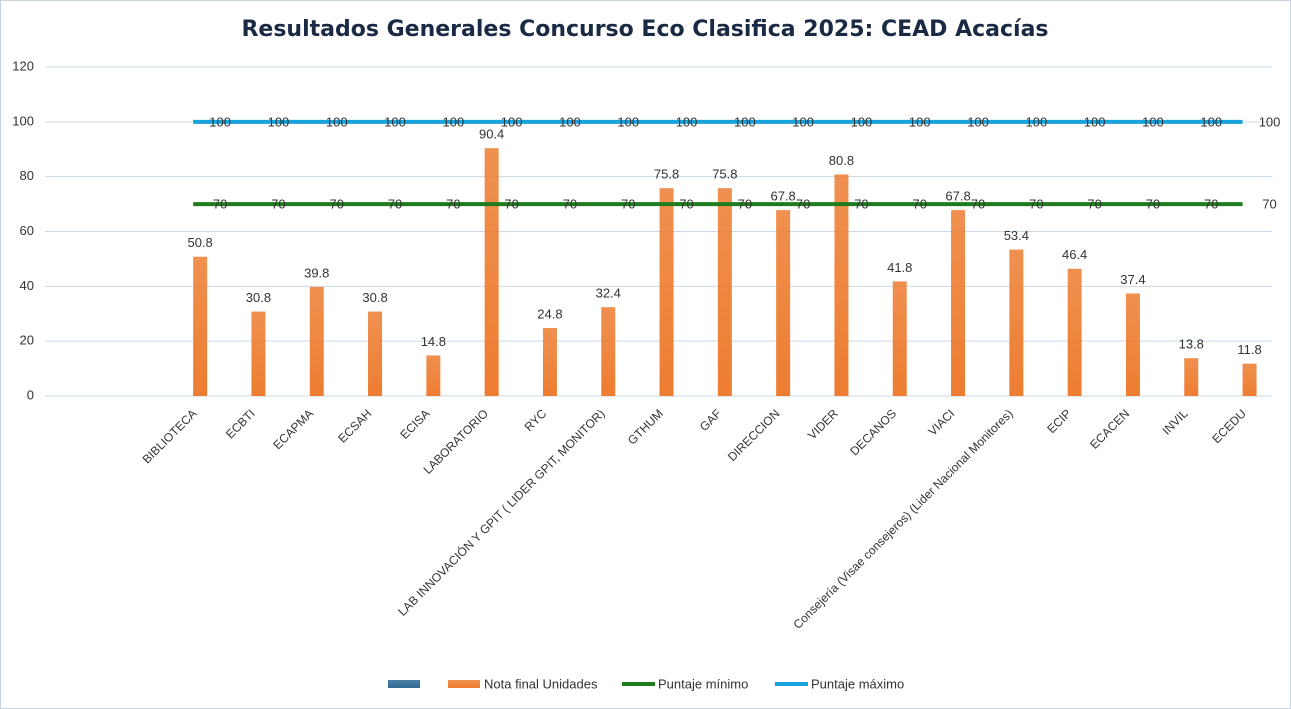 This screenshot has width=1291, height=709. Describe the element at coordinates (1191, 344) in the screenshot. I see `bar-value-label: 13.8` at that location.